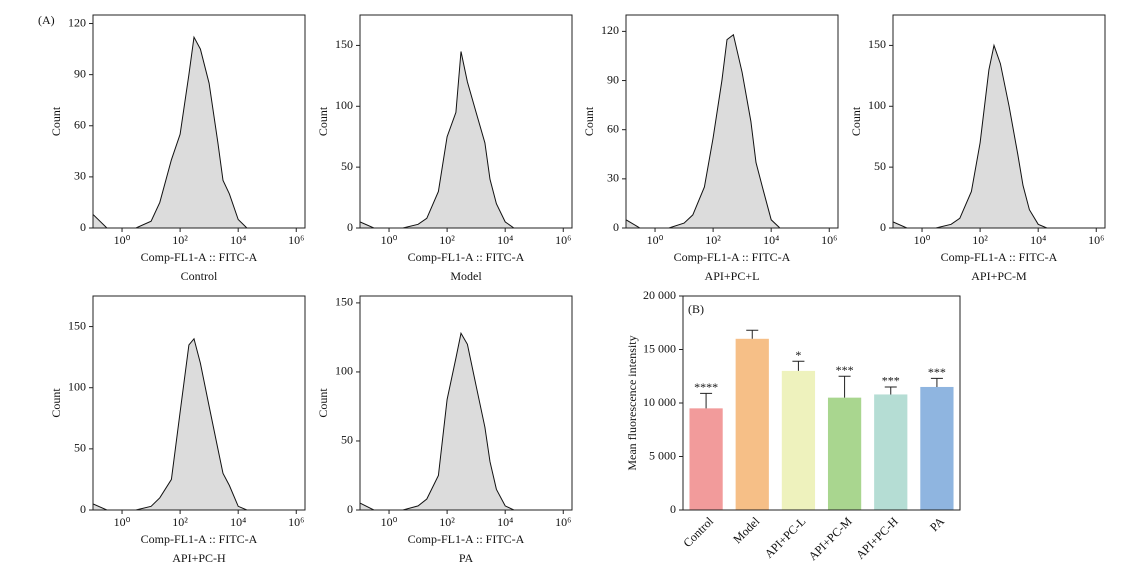 The width and height of the screenshot is (1138, 574). What do you see at coordinates (830, 538) in the screenshot?
I see `x-tick-label: API+PC-M` at bounding box center [830, 538].